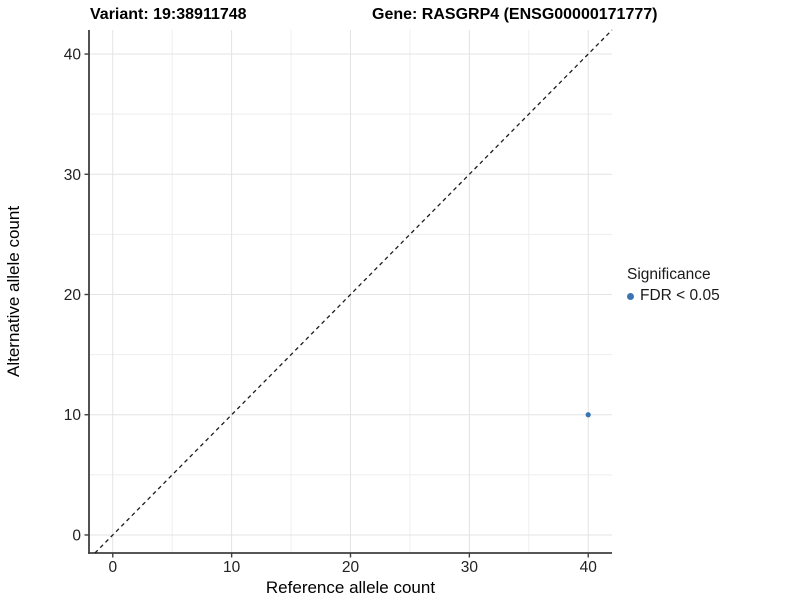 The image size is (800, 600). What do you see at coordinates (73, 295) in the screenshot?
I see `y-tick-label: 20` at bounding box center [73, 295].